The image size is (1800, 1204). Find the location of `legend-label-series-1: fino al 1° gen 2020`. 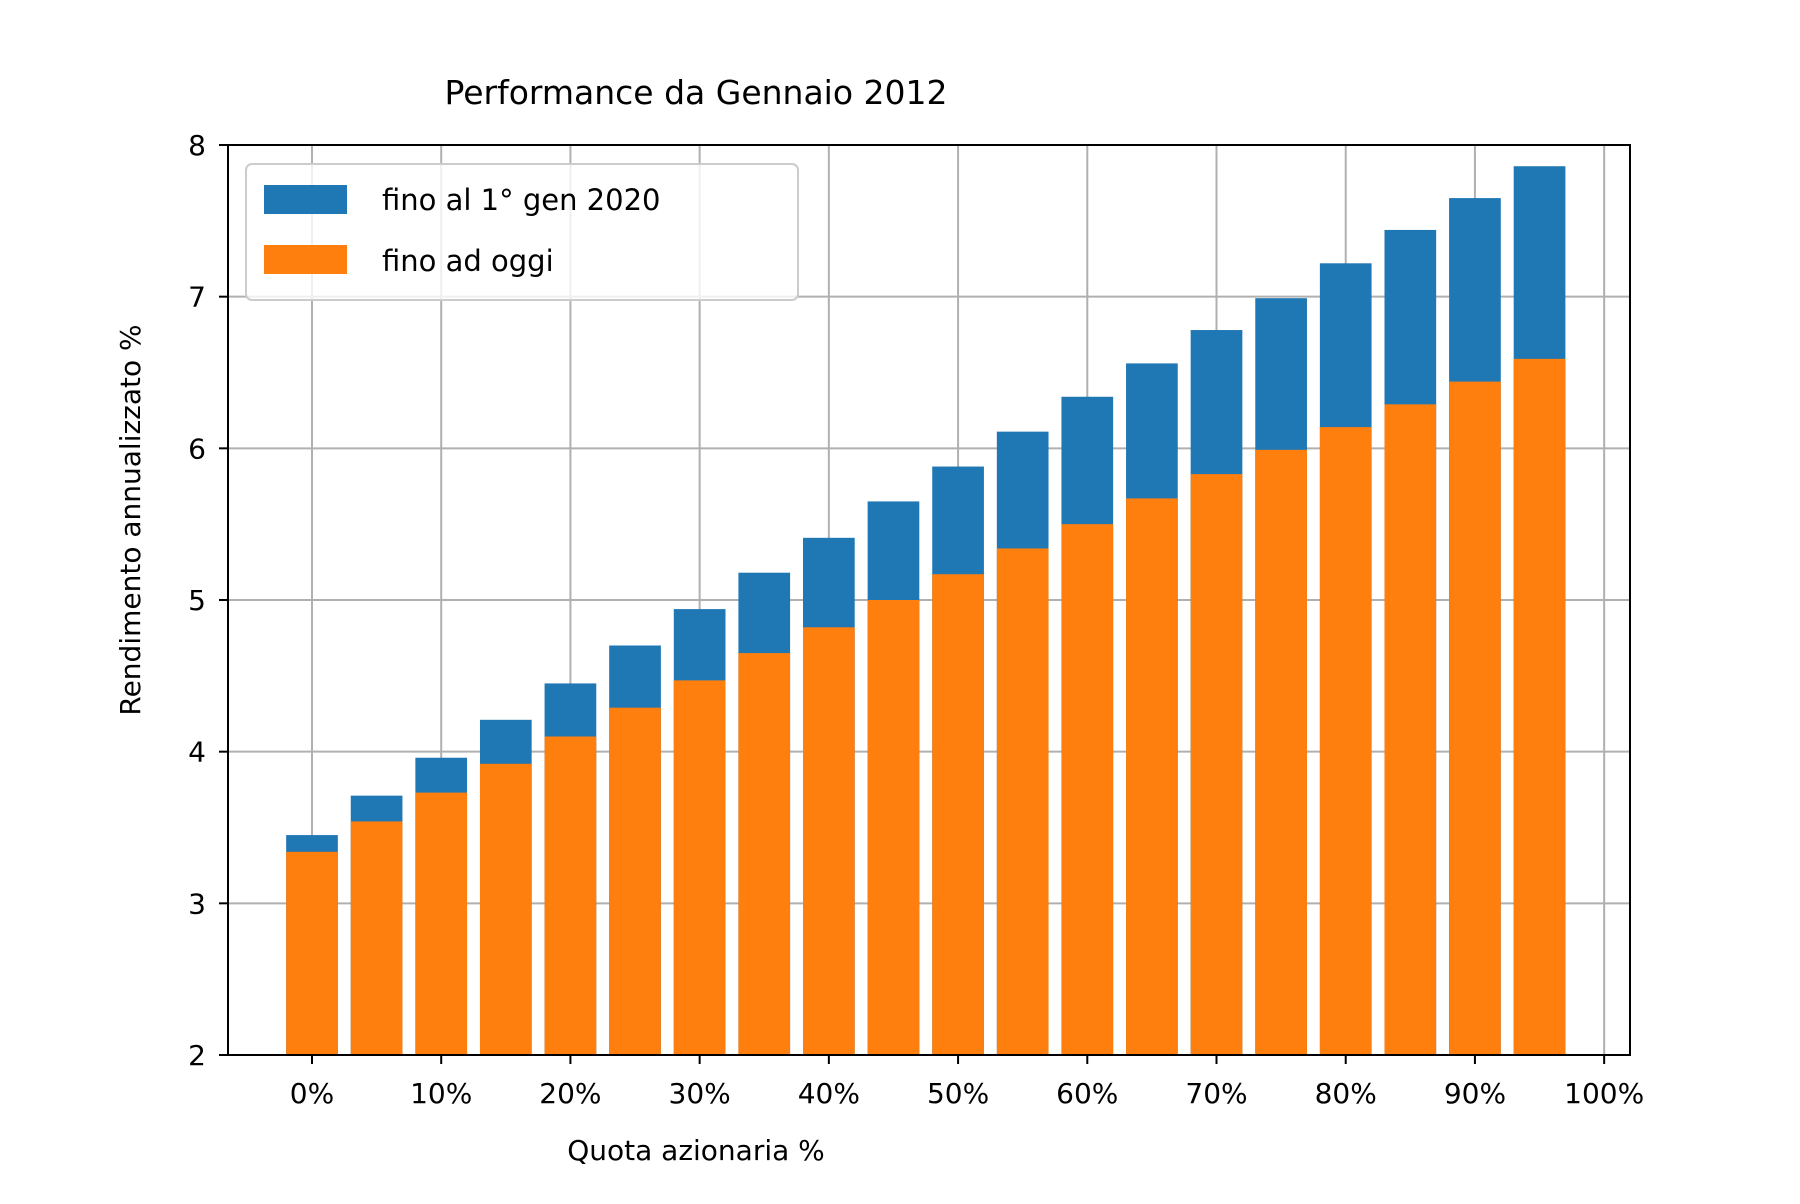

legend-label-series-1: fino al 1° gen 2020 is located at coordinates (521, 200).